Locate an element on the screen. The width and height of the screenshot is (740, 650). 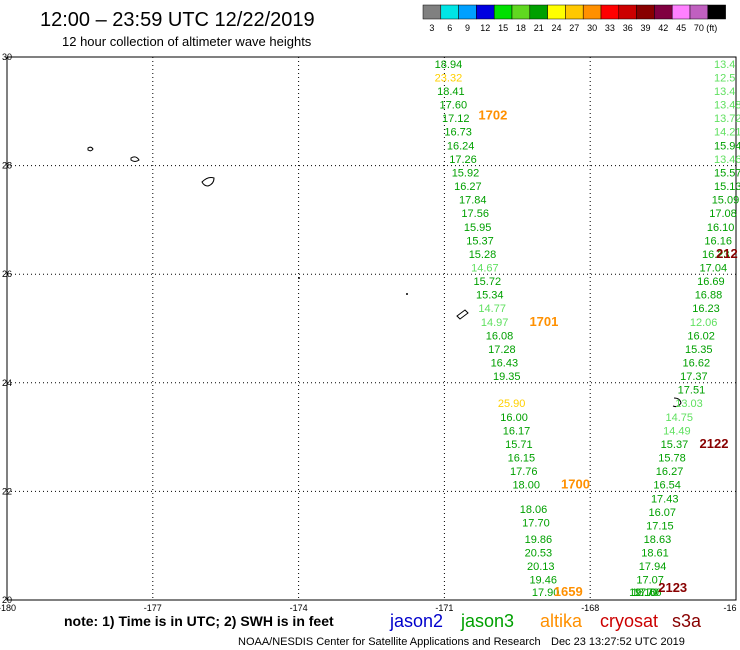
legend-label: 39 is located at coordinates (645, 28).